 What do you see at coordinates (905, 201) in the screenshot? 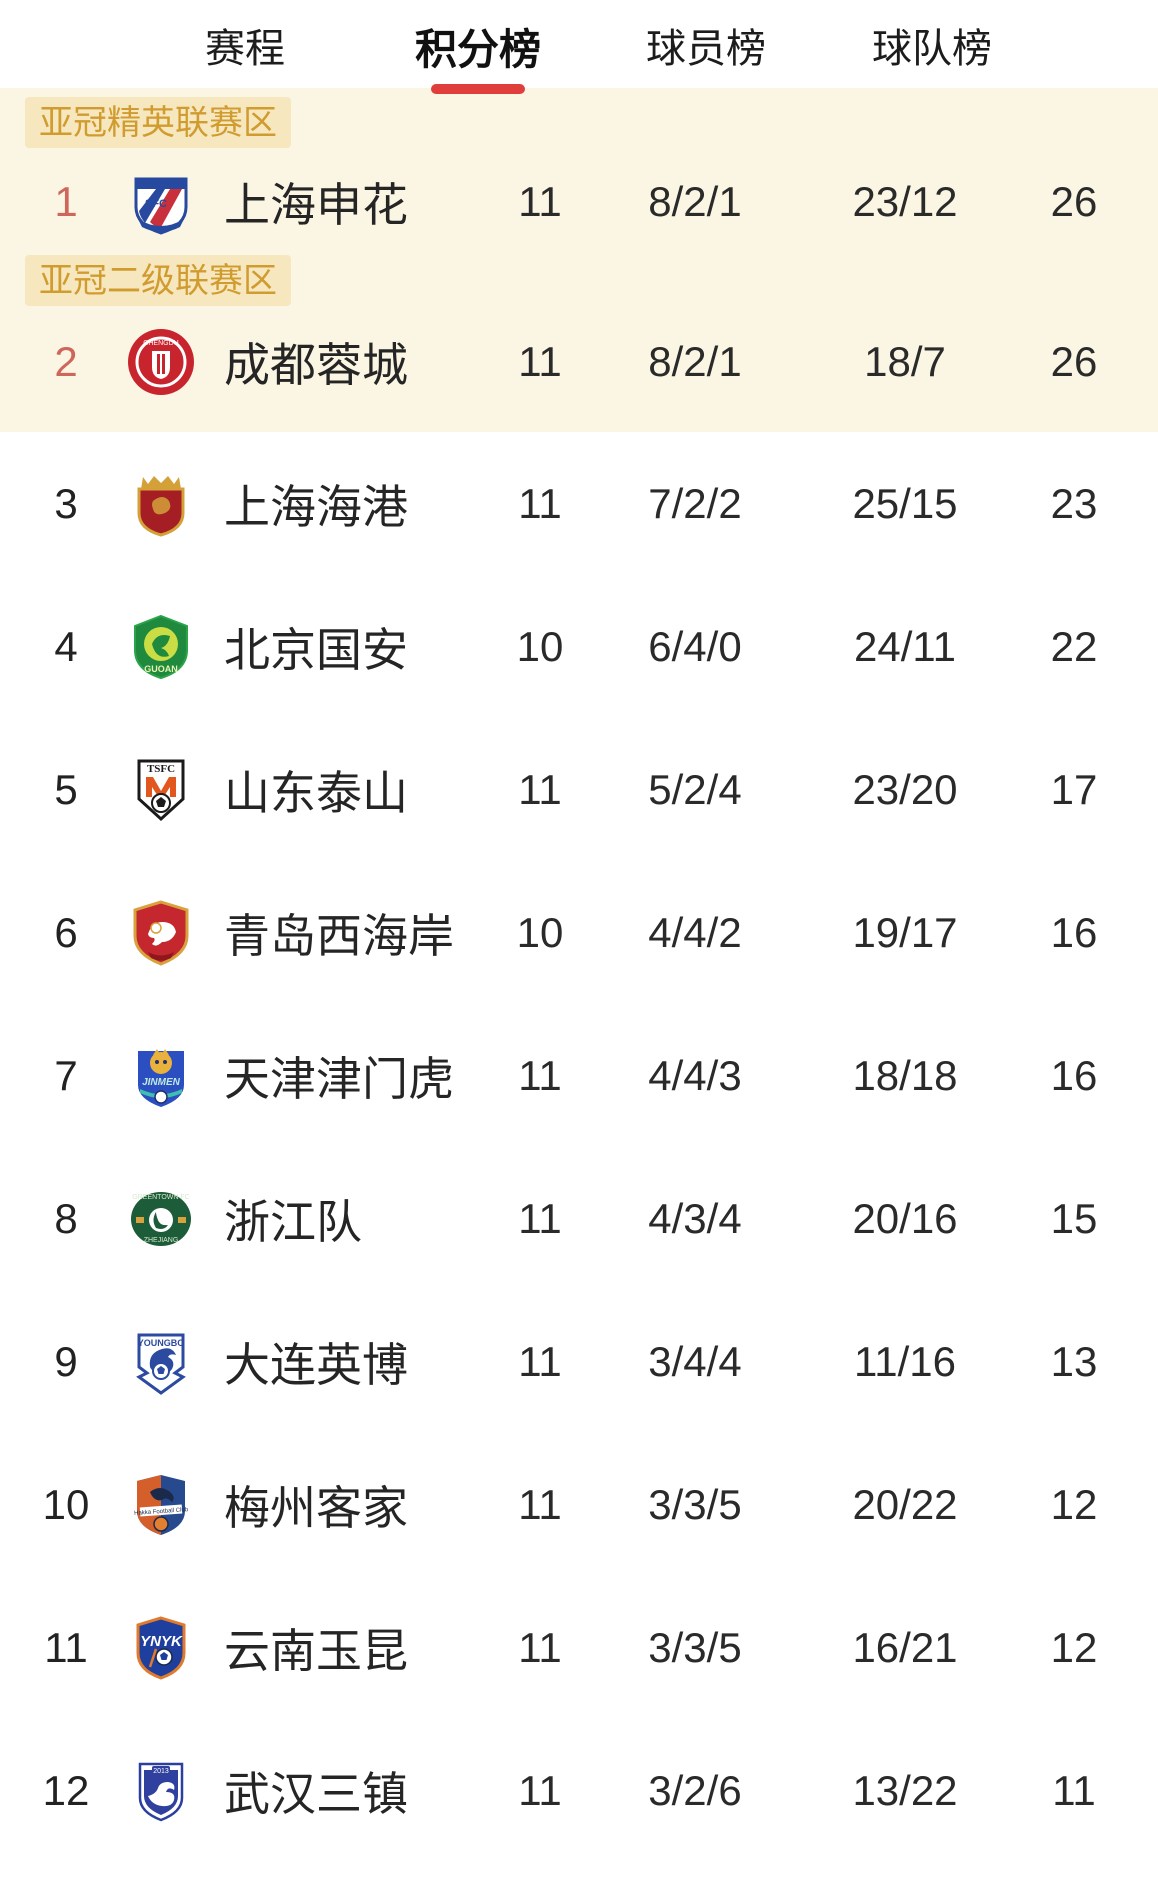
I see `goals-for-against: 23/12` at bounding box center [905, 201].